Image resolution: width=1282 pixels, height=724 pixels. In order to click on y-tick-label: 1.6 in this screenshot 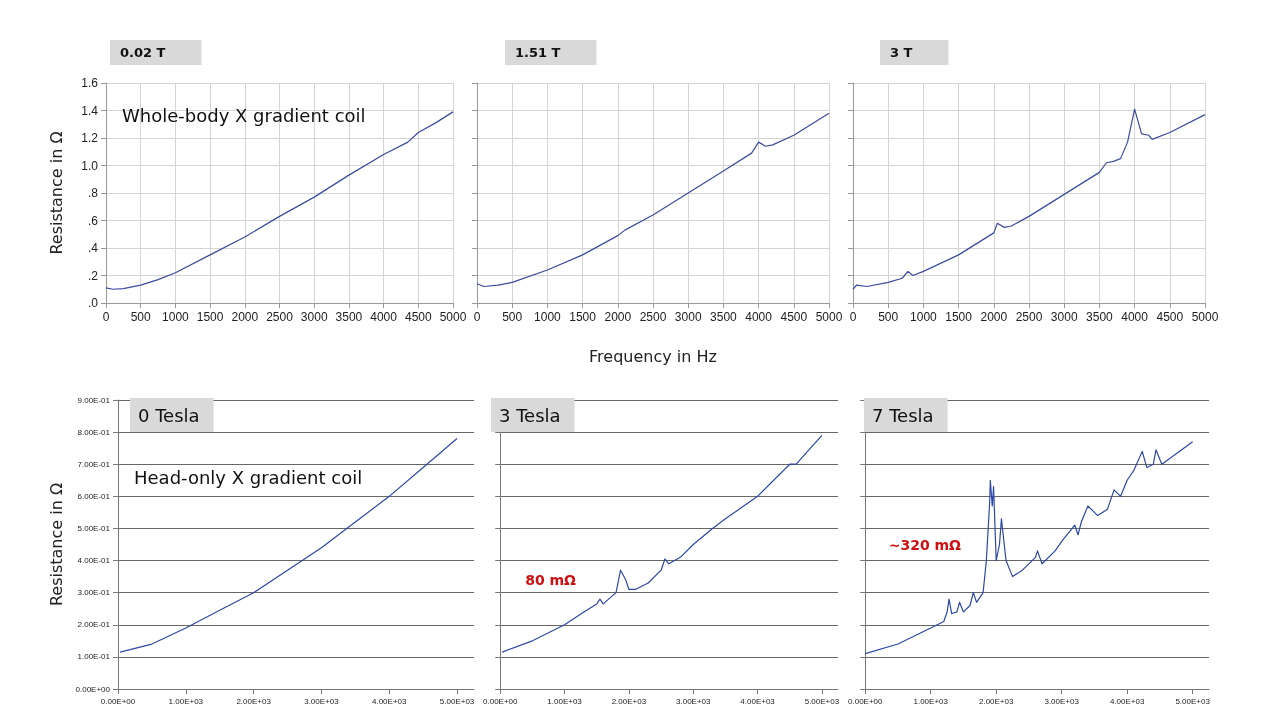, I will do `click(90, 83)`.